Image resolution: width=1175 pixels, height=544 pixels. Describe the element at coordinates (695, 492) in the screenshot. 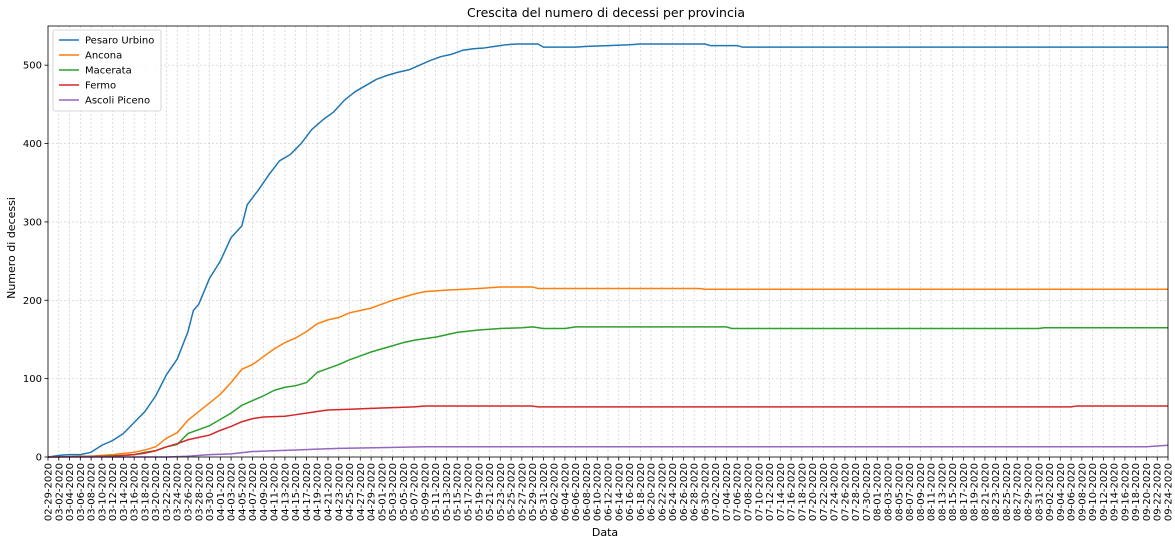

I see `x-tick-label: 06-28-2020` at that location.